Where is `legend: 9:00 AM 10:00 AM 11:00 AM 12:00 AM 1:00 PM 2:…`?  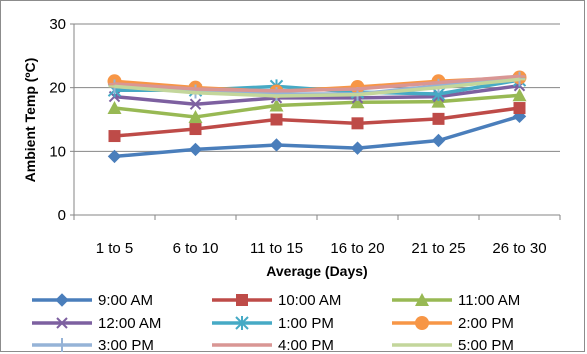 legend: 9:00 AM 10:00 AM 11:00 AM 12:00 AM 1:00 PM 2:… is located at coordinates (276, 323).